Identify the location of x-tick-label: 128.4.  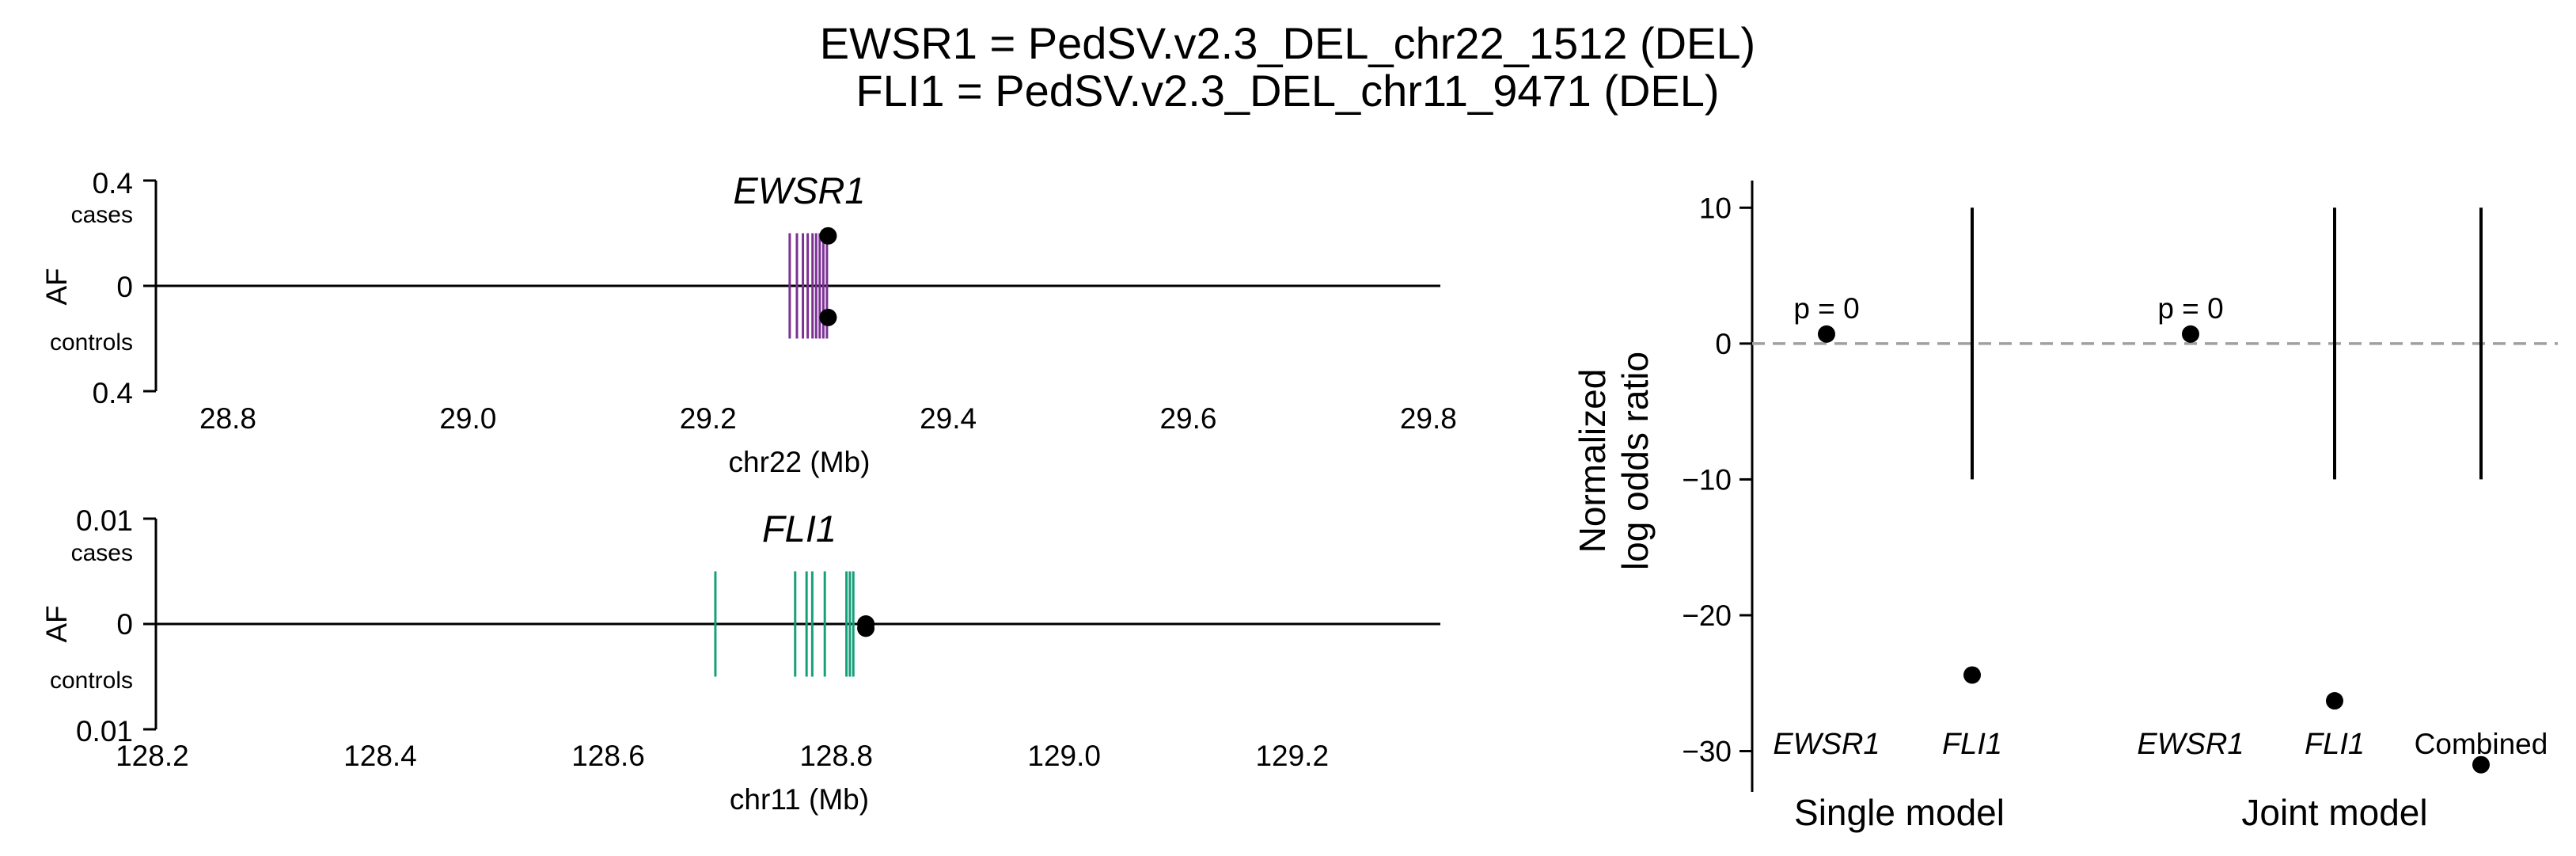
(380, 756).